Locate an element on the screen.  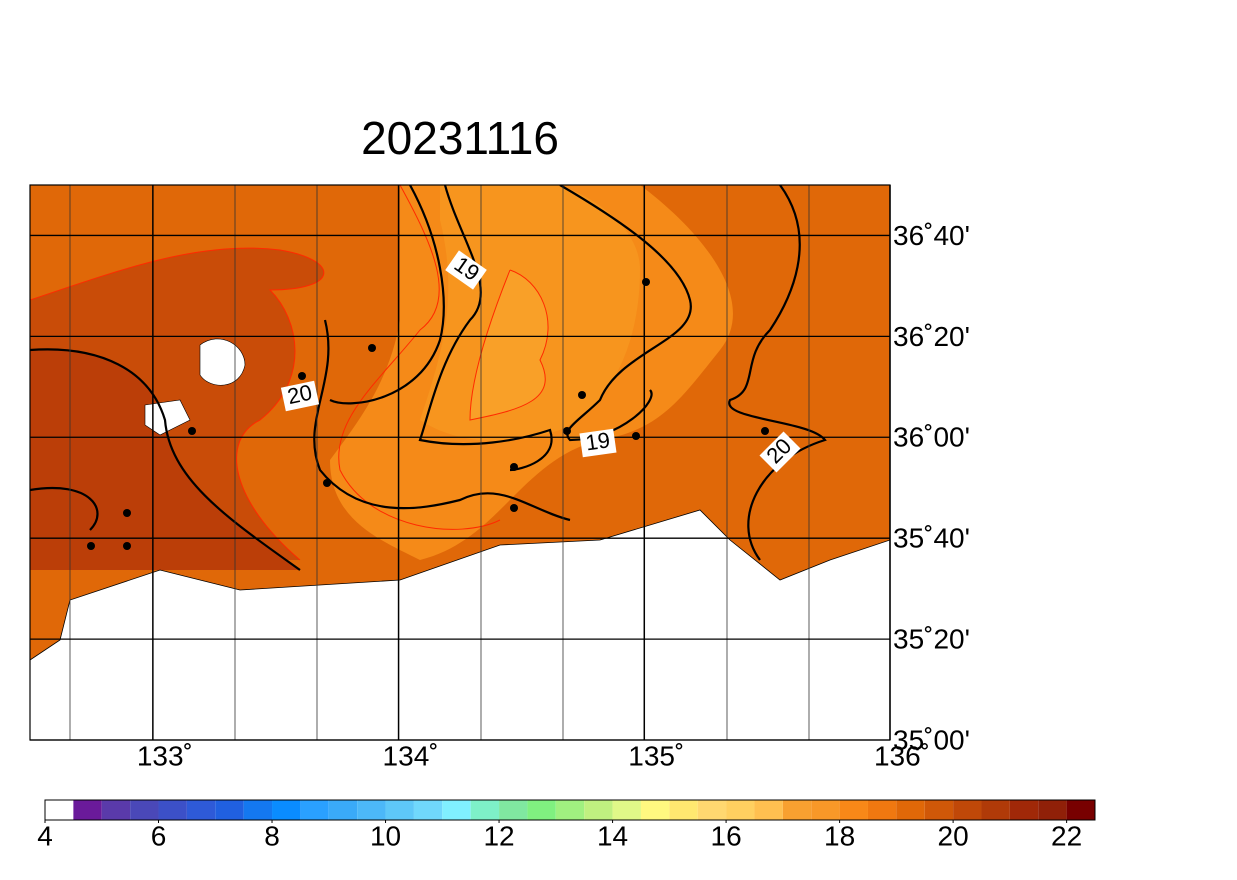
colorbar-label: 20 is located at coordinates (953, 835).